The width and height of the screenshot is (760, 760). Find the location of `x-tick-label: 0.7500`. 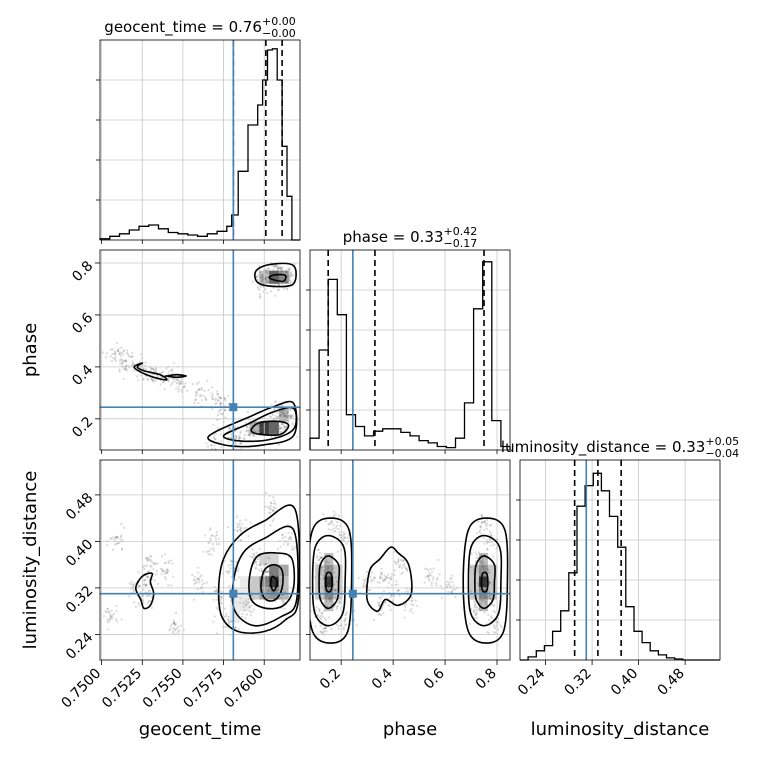

x-tick-label: 0.7500 is located at coordinates (81, 688).